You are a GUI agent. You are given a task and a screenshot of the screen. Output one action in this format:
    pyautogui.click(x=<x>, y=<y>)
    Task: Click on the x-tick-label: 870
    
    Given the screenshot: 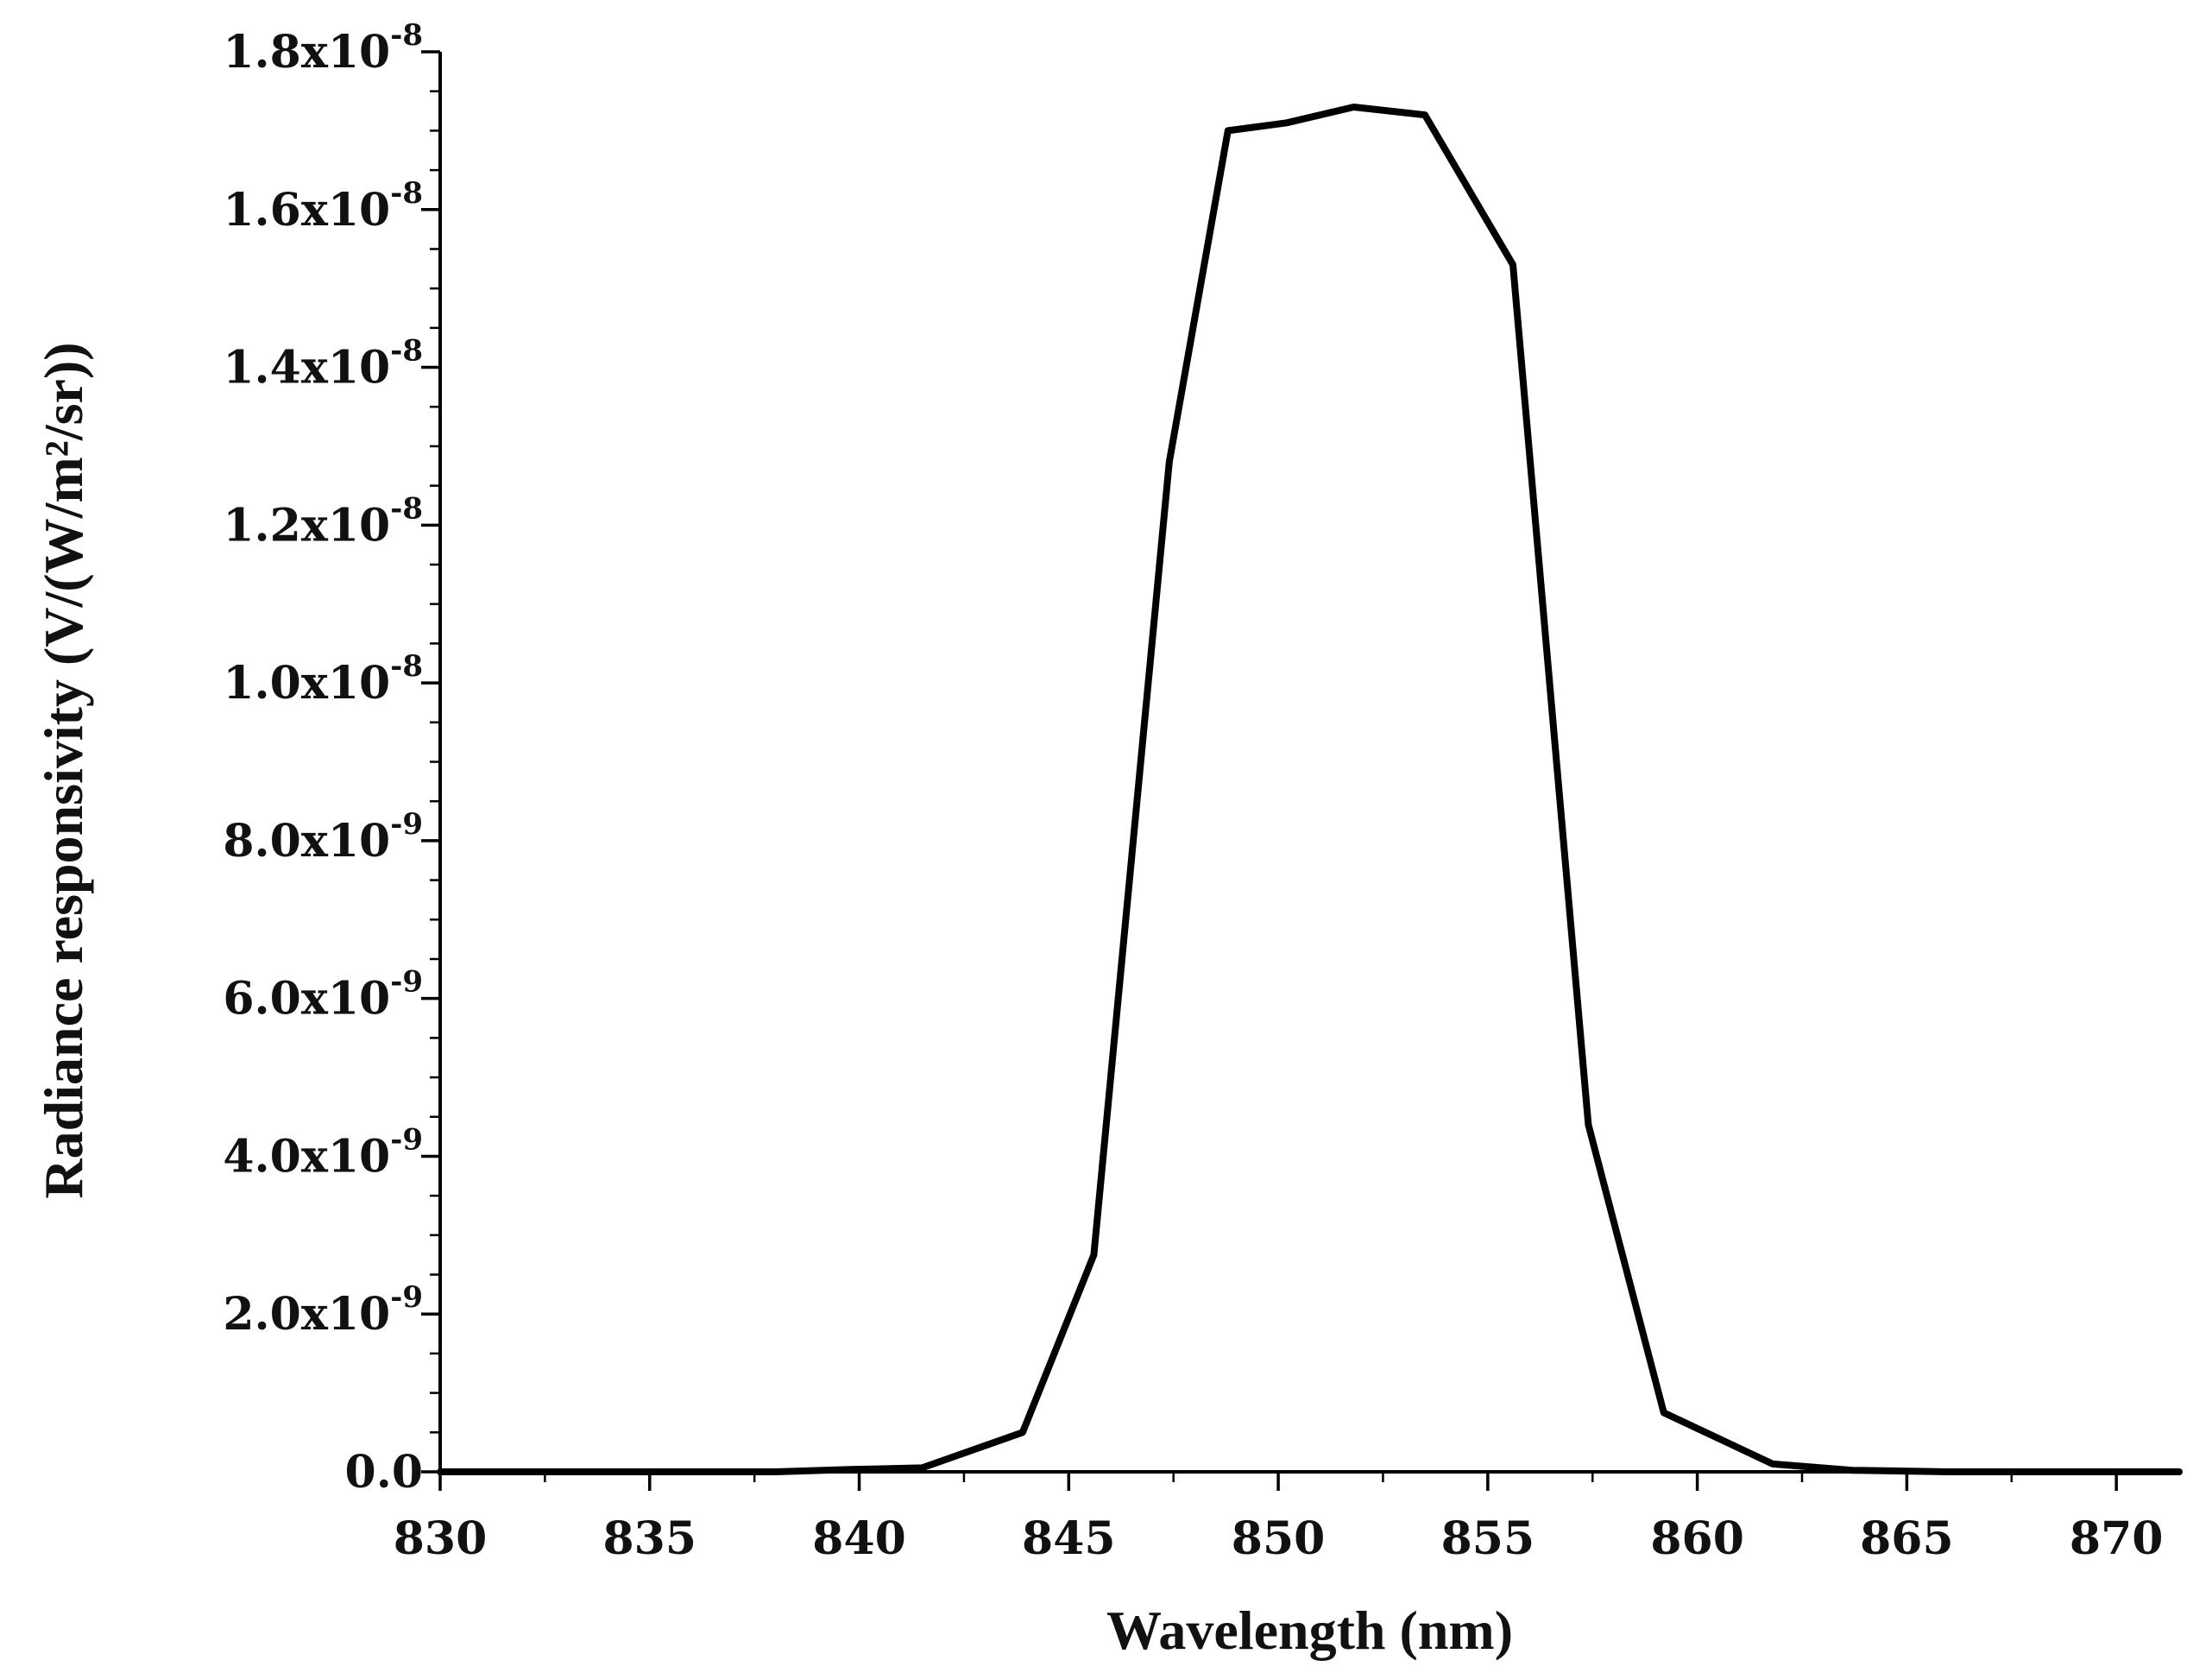 What is the action you would take?
    pyautogui.click(x=2117, y=1538)
    